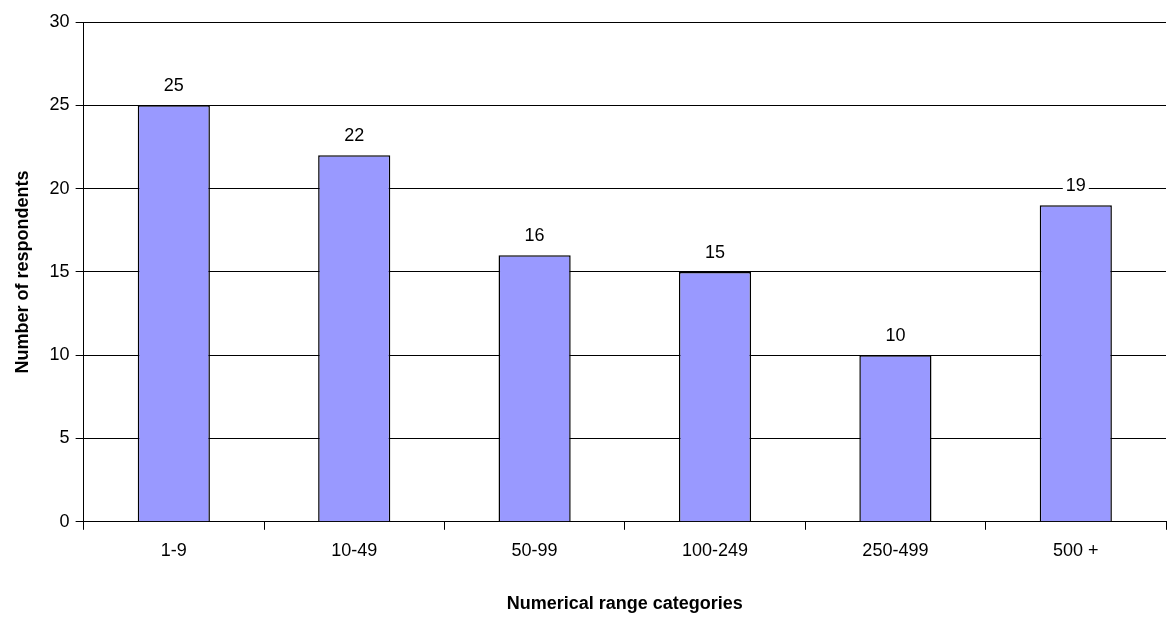 Image resolution: width=1168 pixels, height=637 pixels. Describe the element at coordinates (64, 437) in the screenshot. I see `y-tick-label: 5` at that location.